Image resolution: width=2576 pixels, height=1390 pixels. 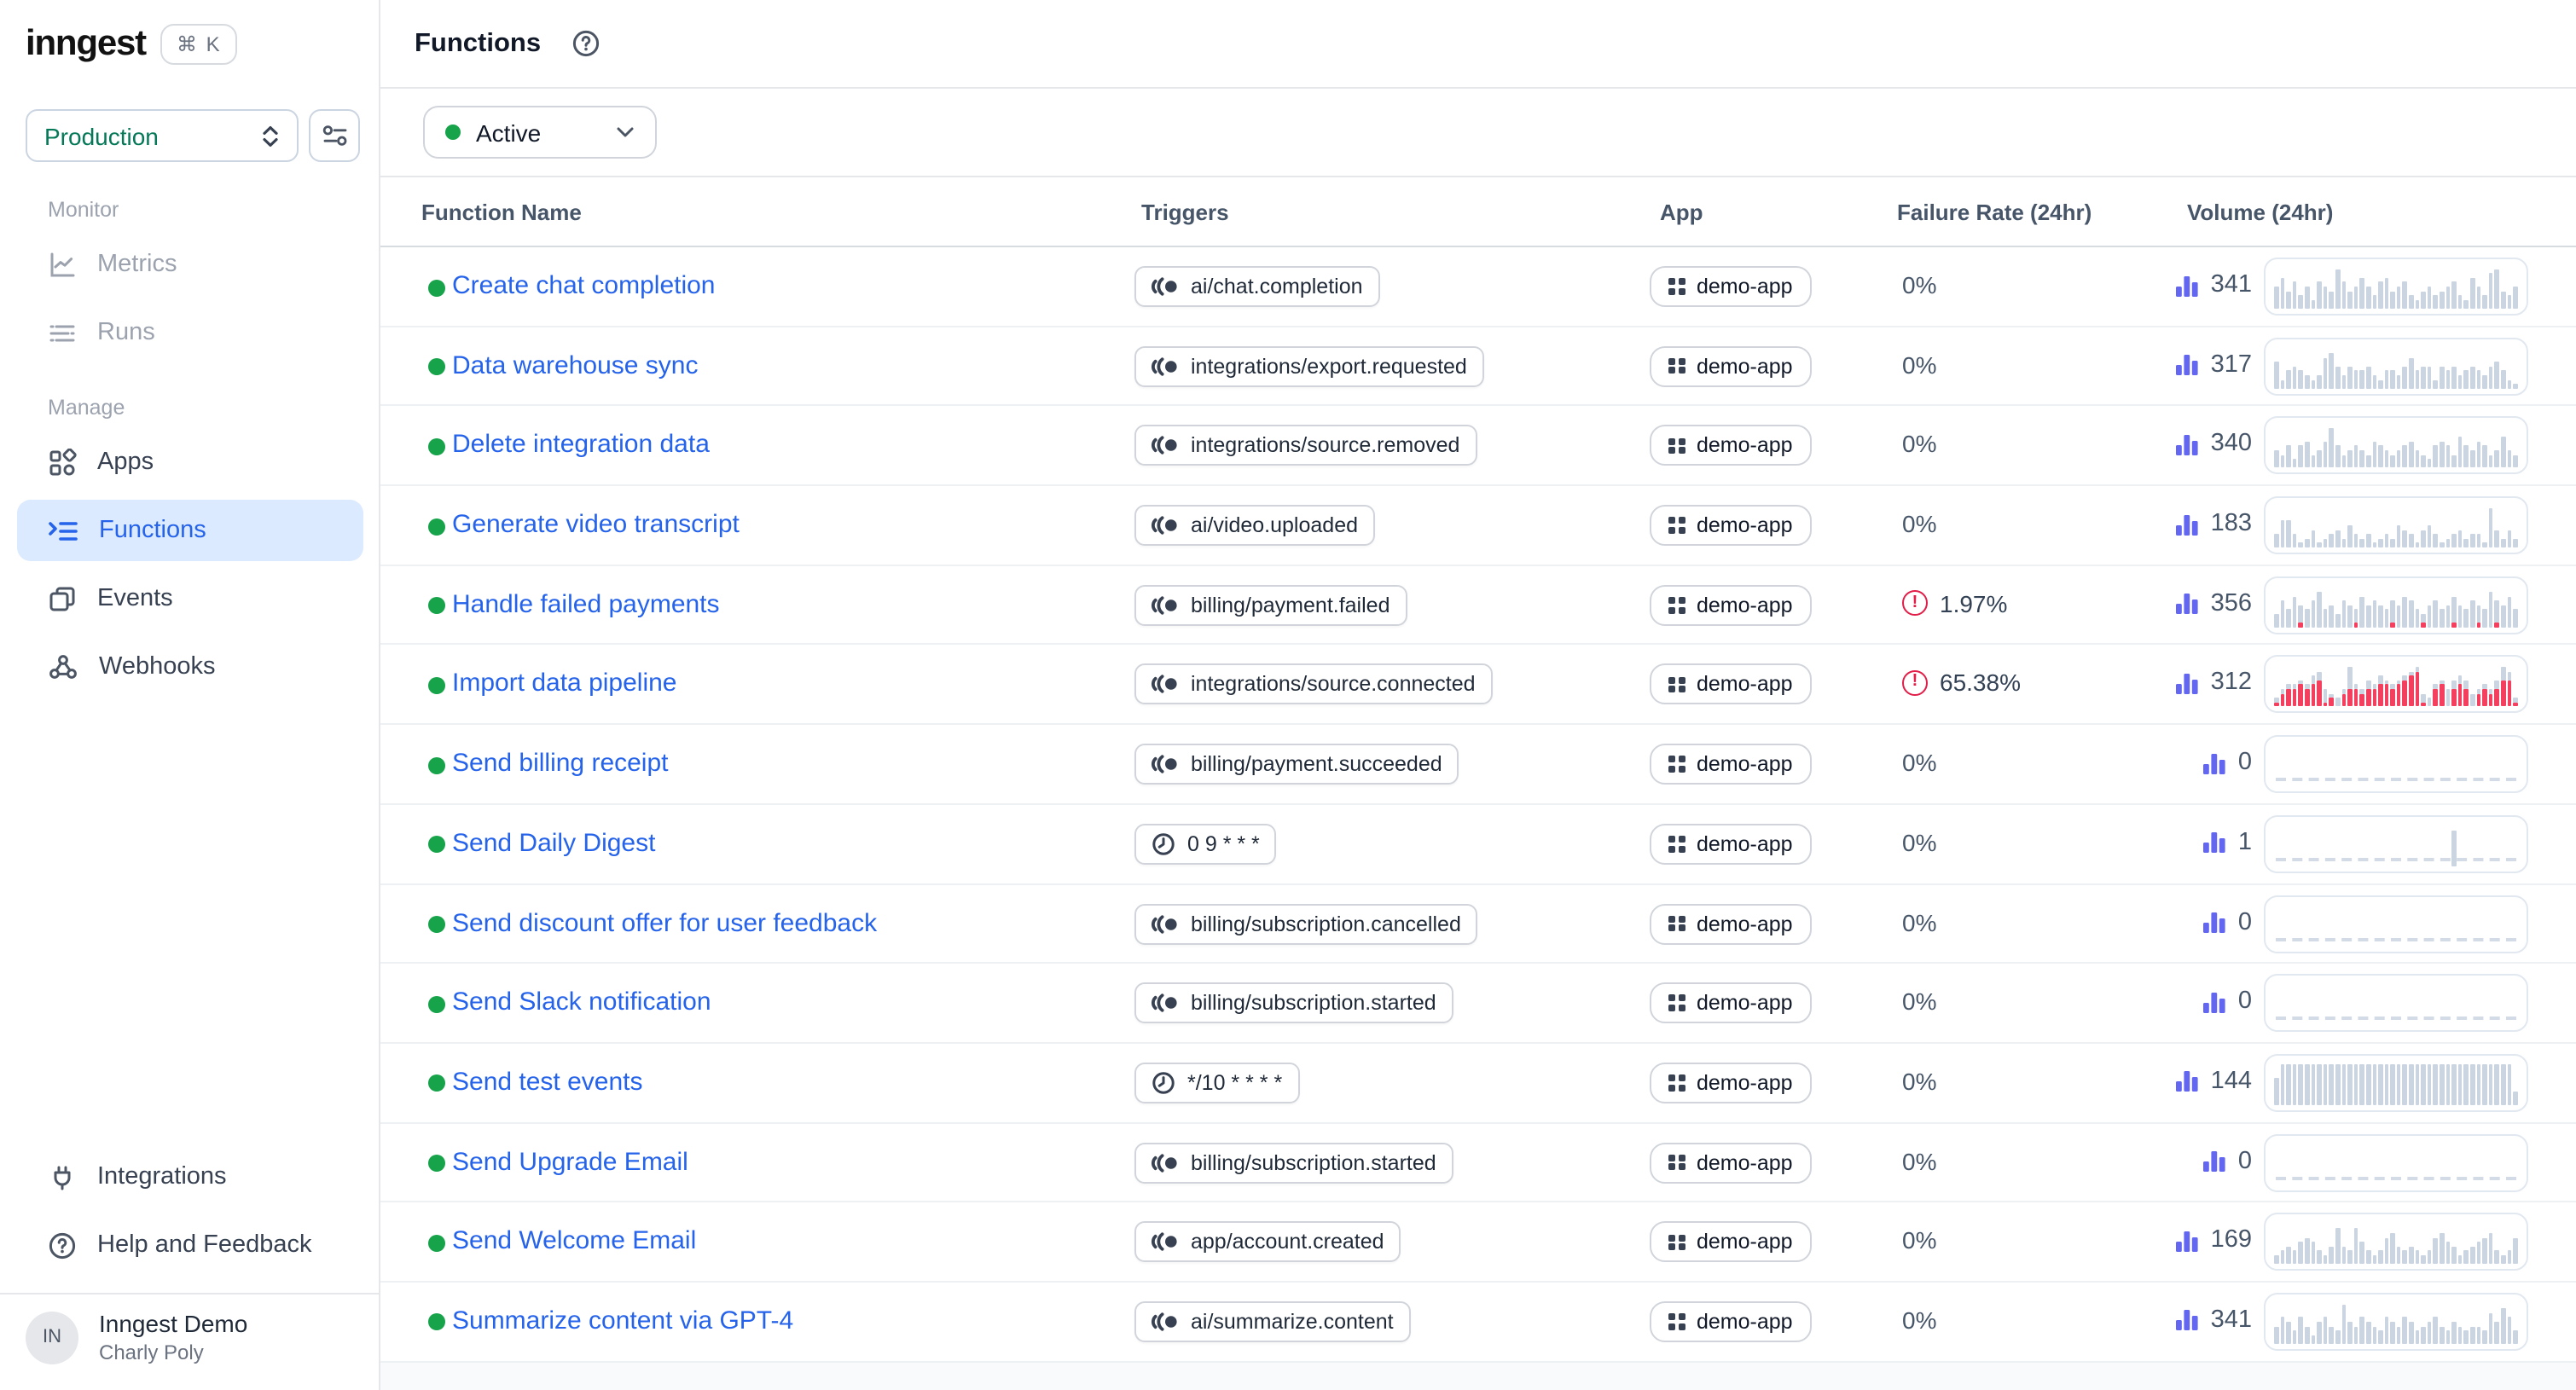 I want to click on status-filter-select: Active, so click(x=540, y=132).